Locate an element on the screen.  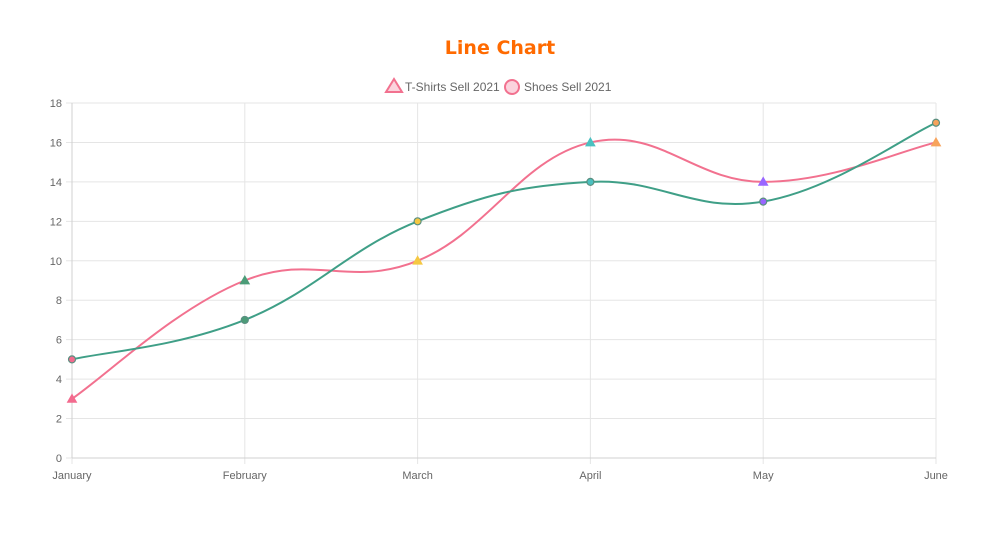
x-tick-label: January is located at coordinates (72, 476).